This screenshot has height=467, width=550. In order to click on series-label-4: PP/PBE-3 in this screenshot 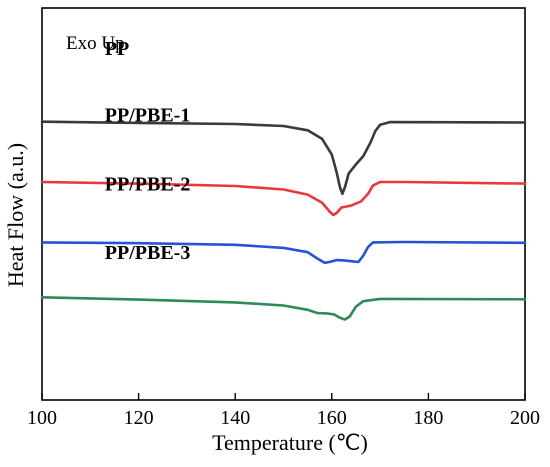, I will do `click(148, 253)`.